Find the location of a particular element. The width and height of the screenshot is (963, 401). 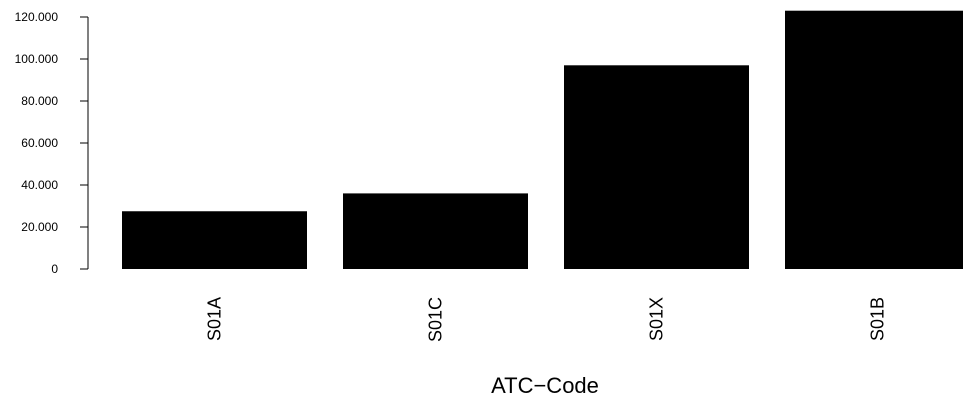

x-axis-labels: S01A S01C S01X S01B is located at coordinates (546, 319).